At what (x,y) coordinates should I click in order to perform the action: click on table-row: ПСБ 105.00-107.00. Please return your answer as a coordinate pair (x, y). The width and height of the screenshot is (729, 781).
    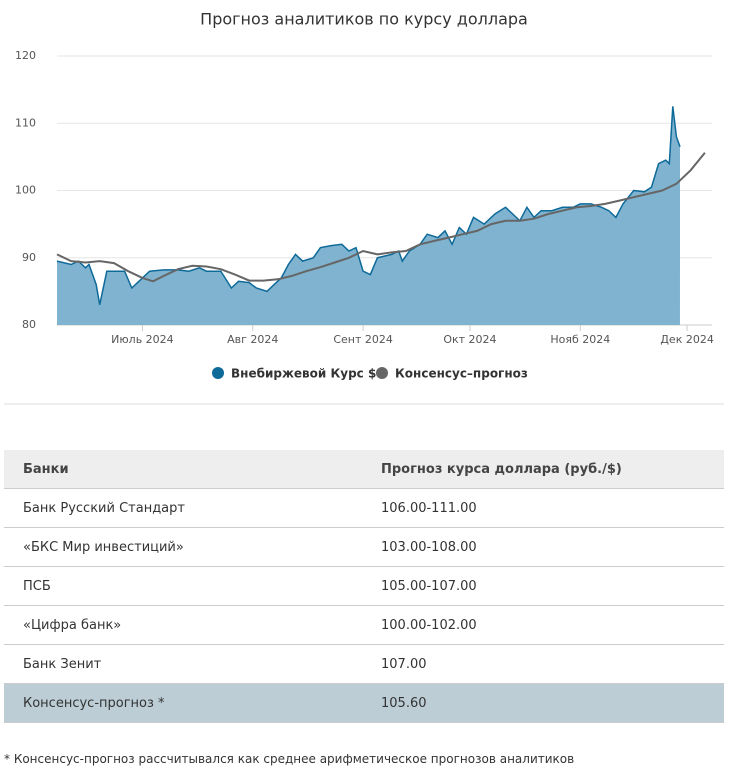
    Looking at the image, I should click on (364, 586).